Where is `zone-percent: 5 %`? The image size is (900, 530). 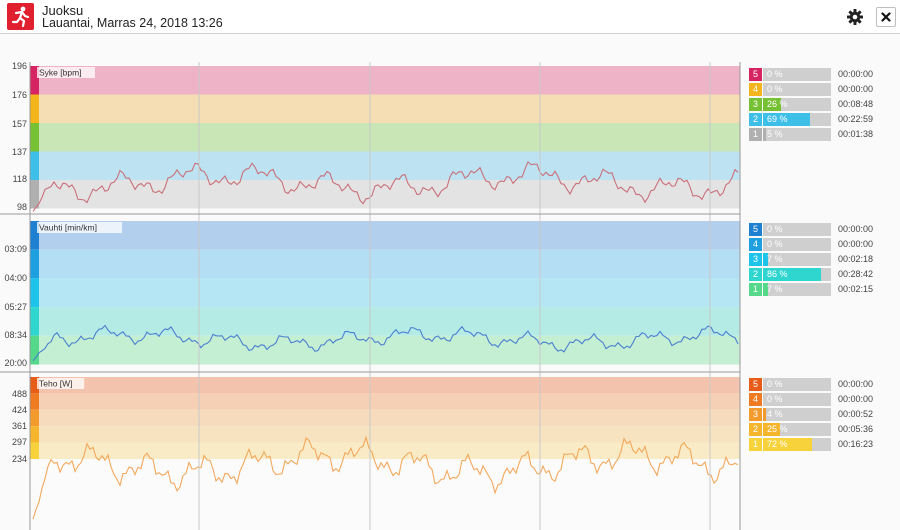 zone-percent: 5 % is located at coordinates (775, 134).